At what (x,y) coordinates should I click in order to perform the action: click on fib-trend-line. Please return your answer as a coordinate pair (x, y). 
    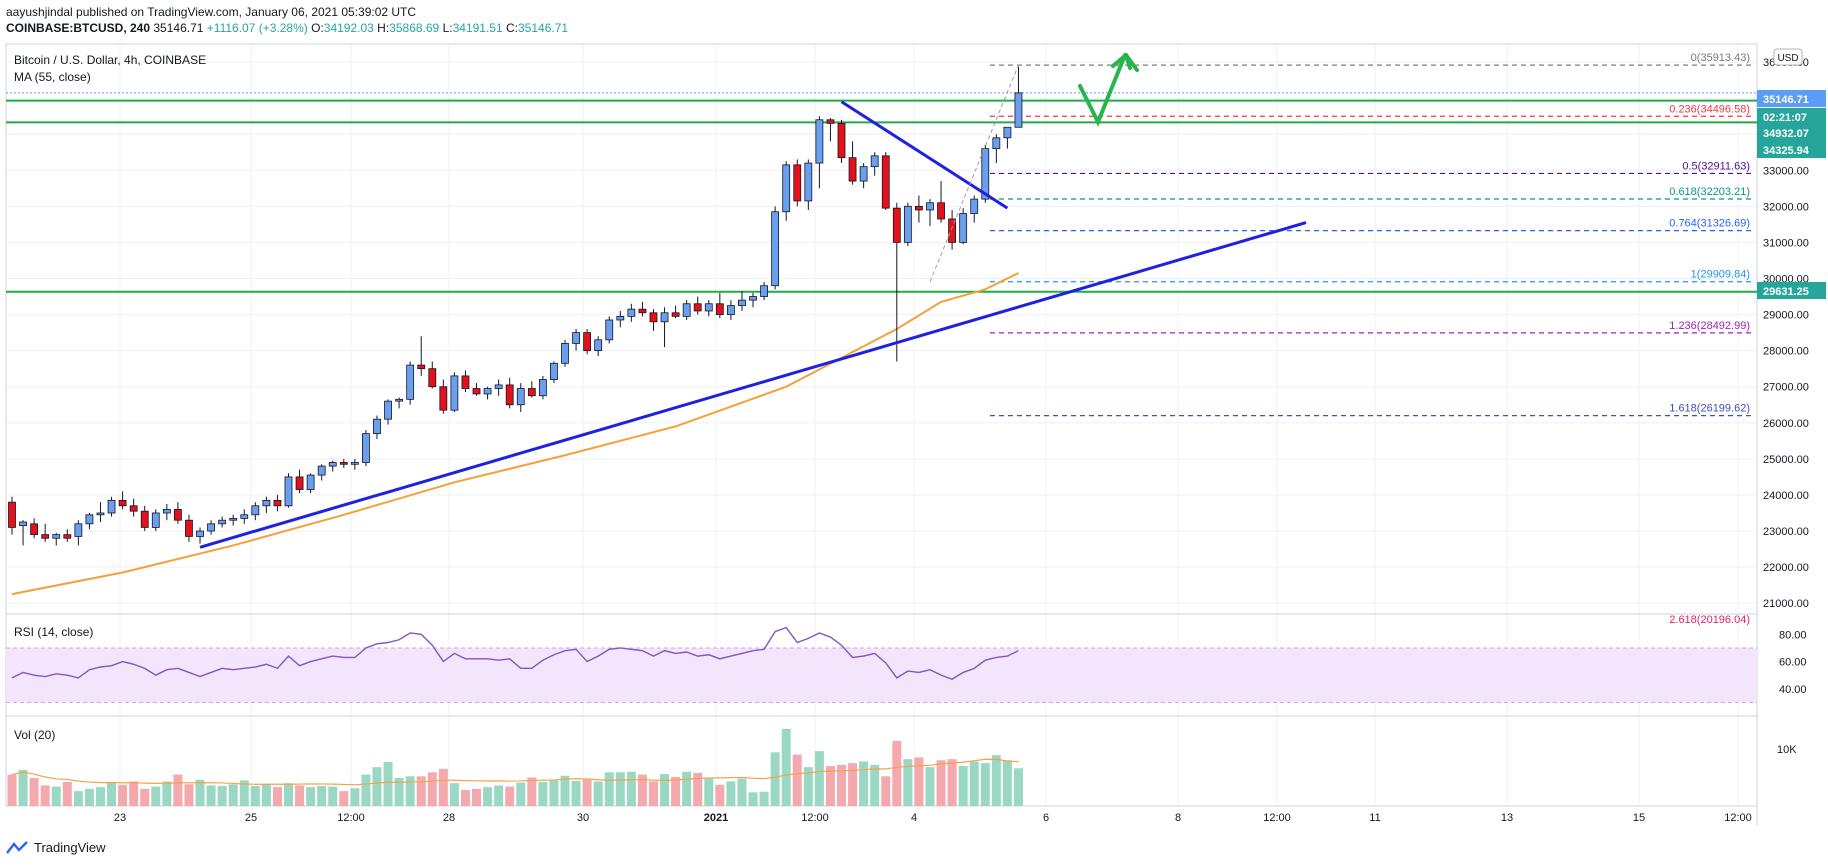
    Looking at the image, I should click on (974, 173).